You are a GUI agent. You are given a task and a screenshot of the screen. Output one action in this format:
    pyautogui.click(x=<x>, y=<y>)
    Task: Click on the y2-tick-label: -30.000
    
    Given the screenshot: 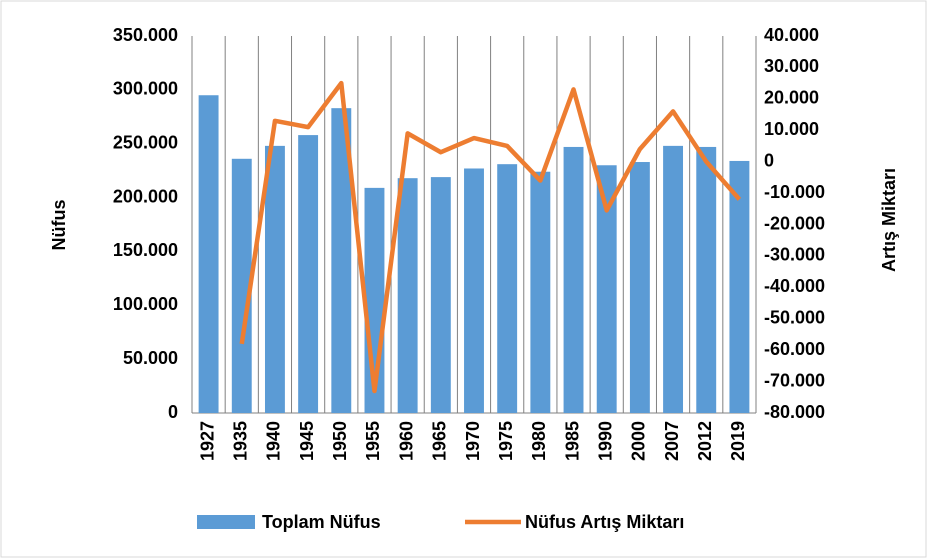 What is the action you would take?
    pyautogui.click(x=794, y=255)
    